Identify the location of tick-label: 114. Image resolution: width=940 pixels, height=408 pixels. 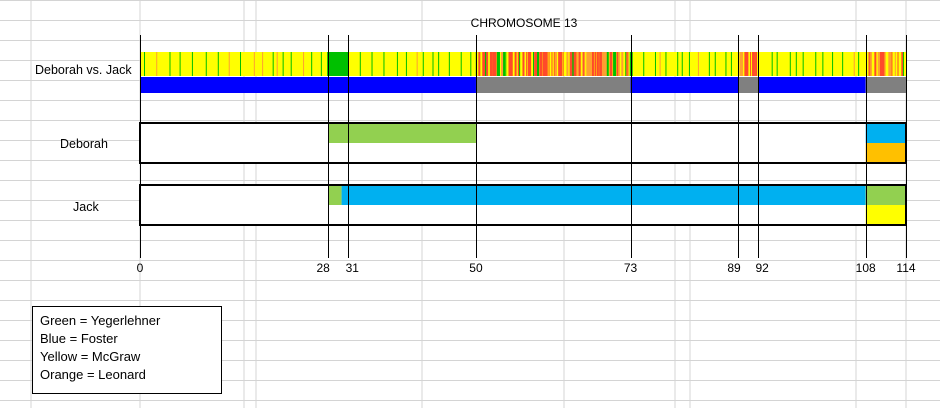
(905, 268).